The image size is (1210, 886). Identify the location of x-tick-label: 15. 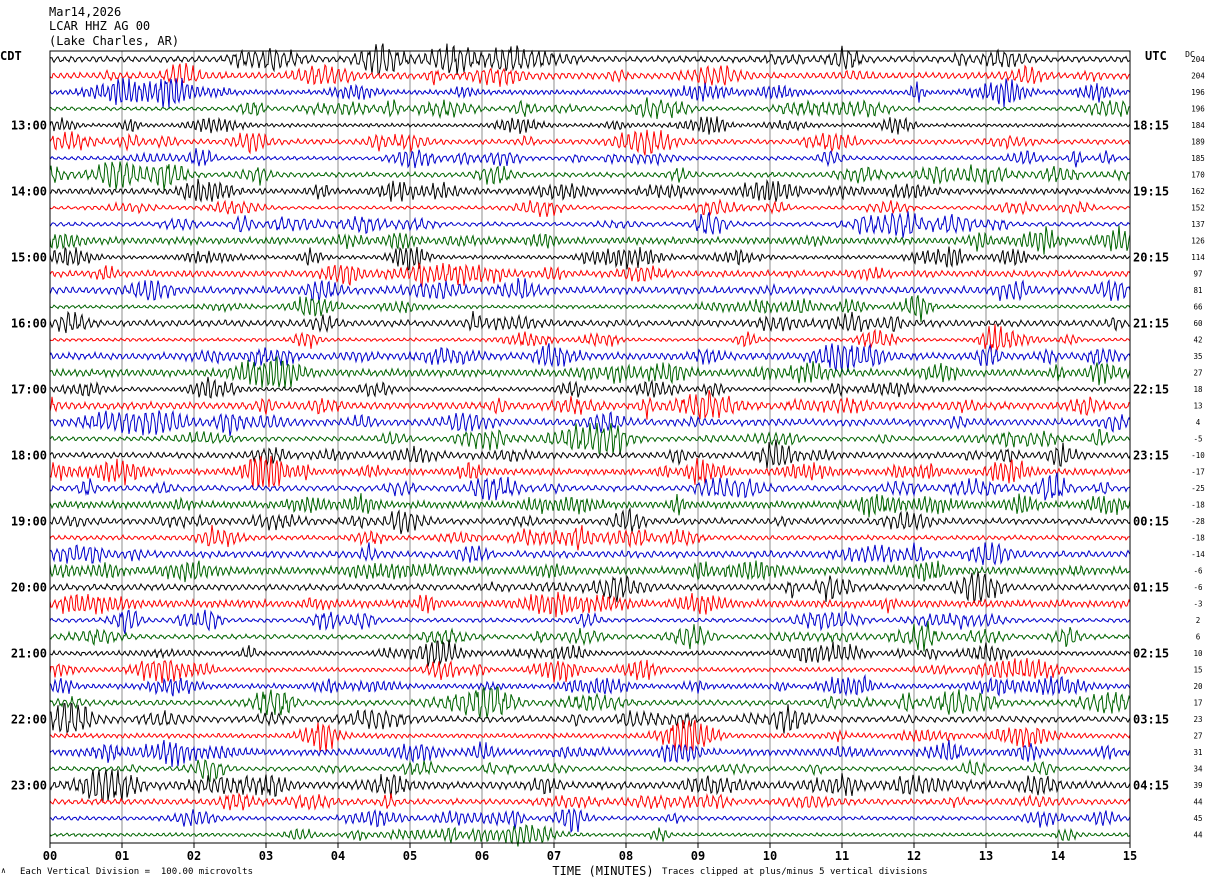
(1130, 856).